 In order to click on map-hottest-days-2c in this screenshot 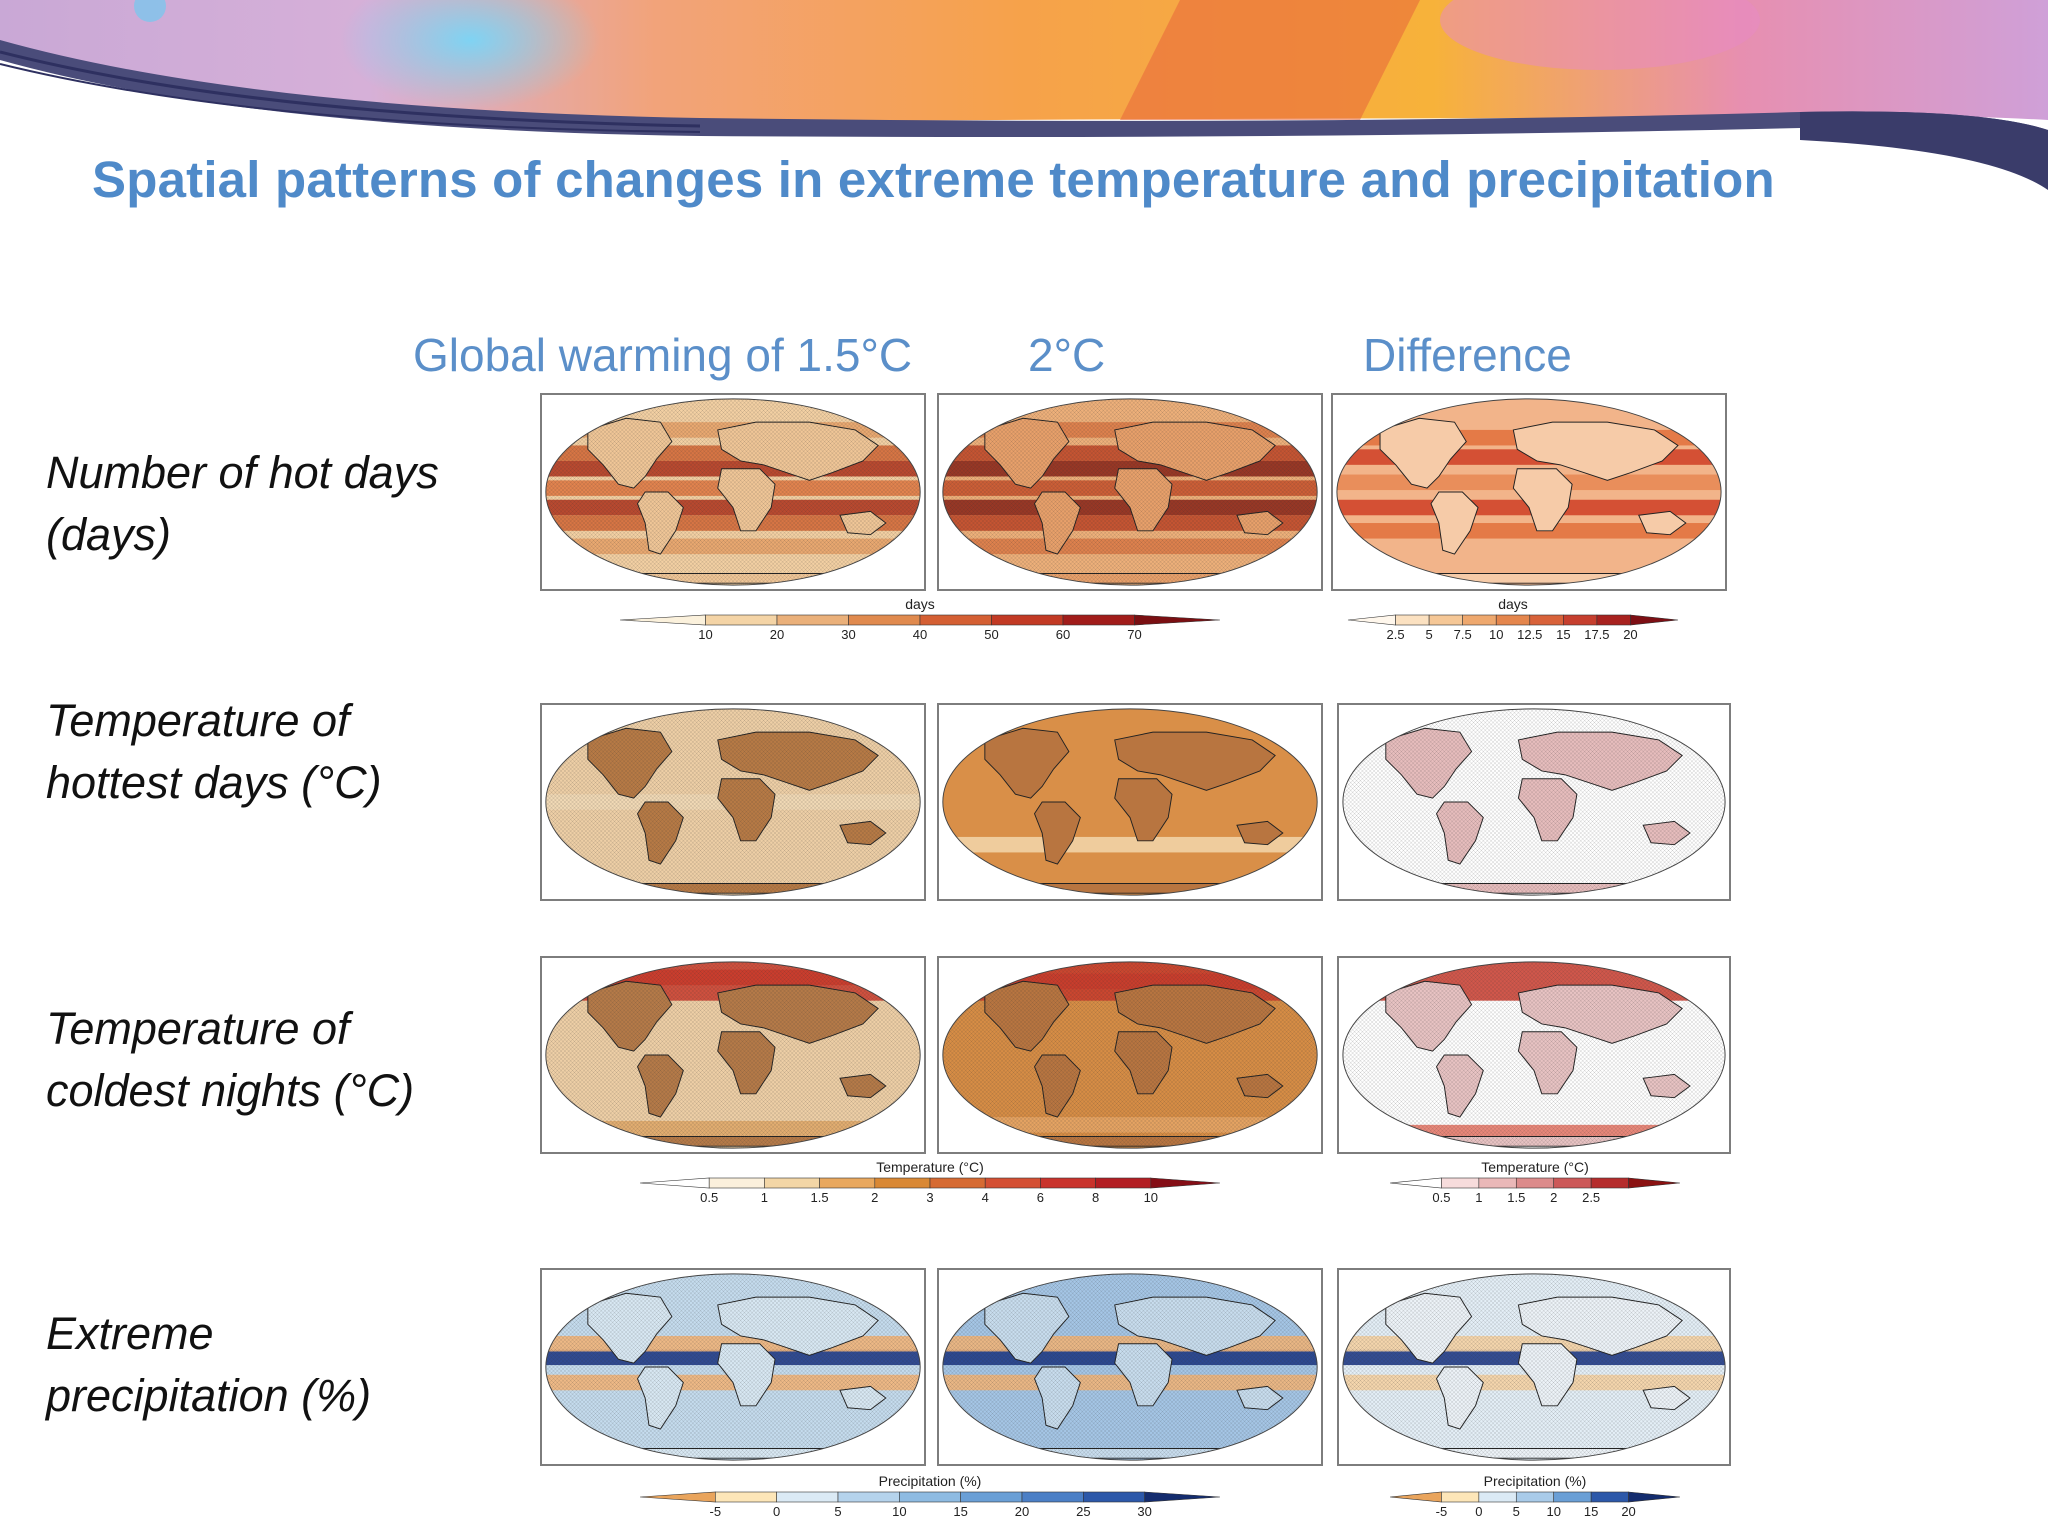, I will do `click(1130, 802)`.